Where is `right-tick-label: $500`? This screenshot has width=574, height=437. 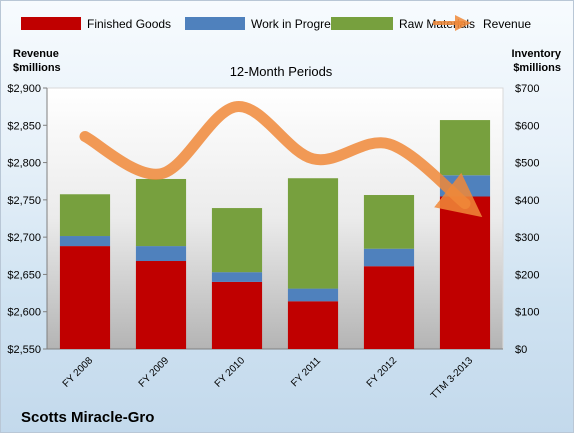
right-tick-label: $500 is located at coordinates (527, 164).